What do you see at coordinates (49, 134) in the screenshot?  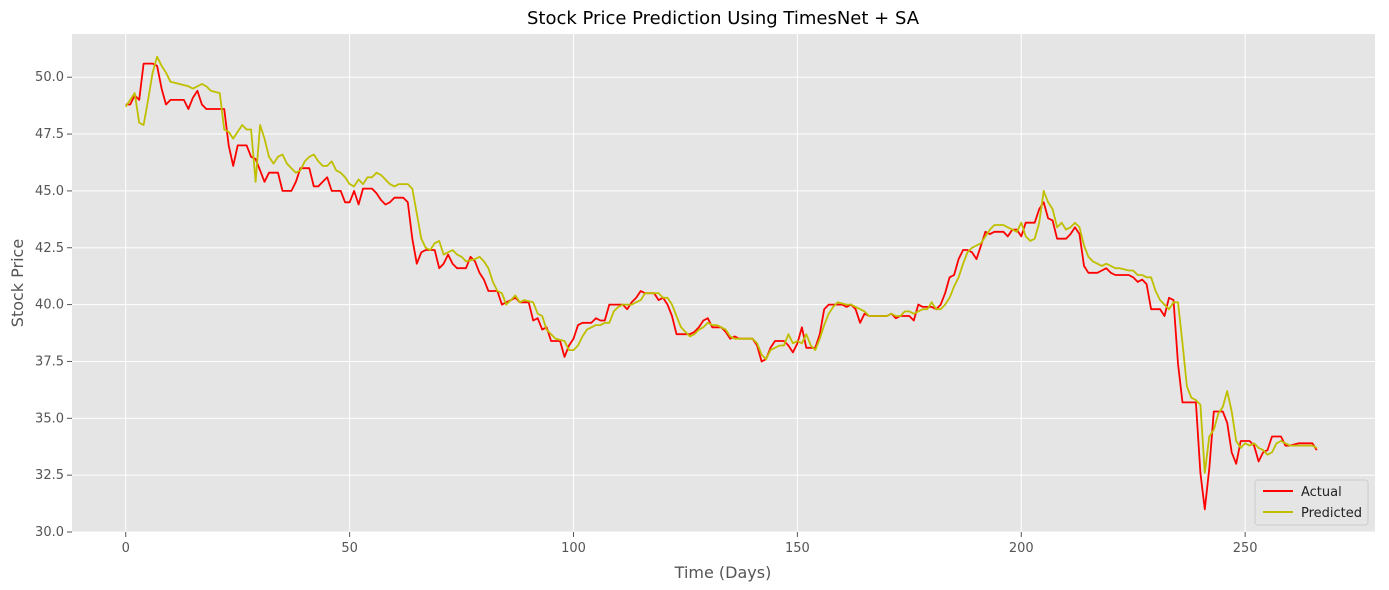 I see `y-tick-label: 47.5` at bounding box center [49, 134].